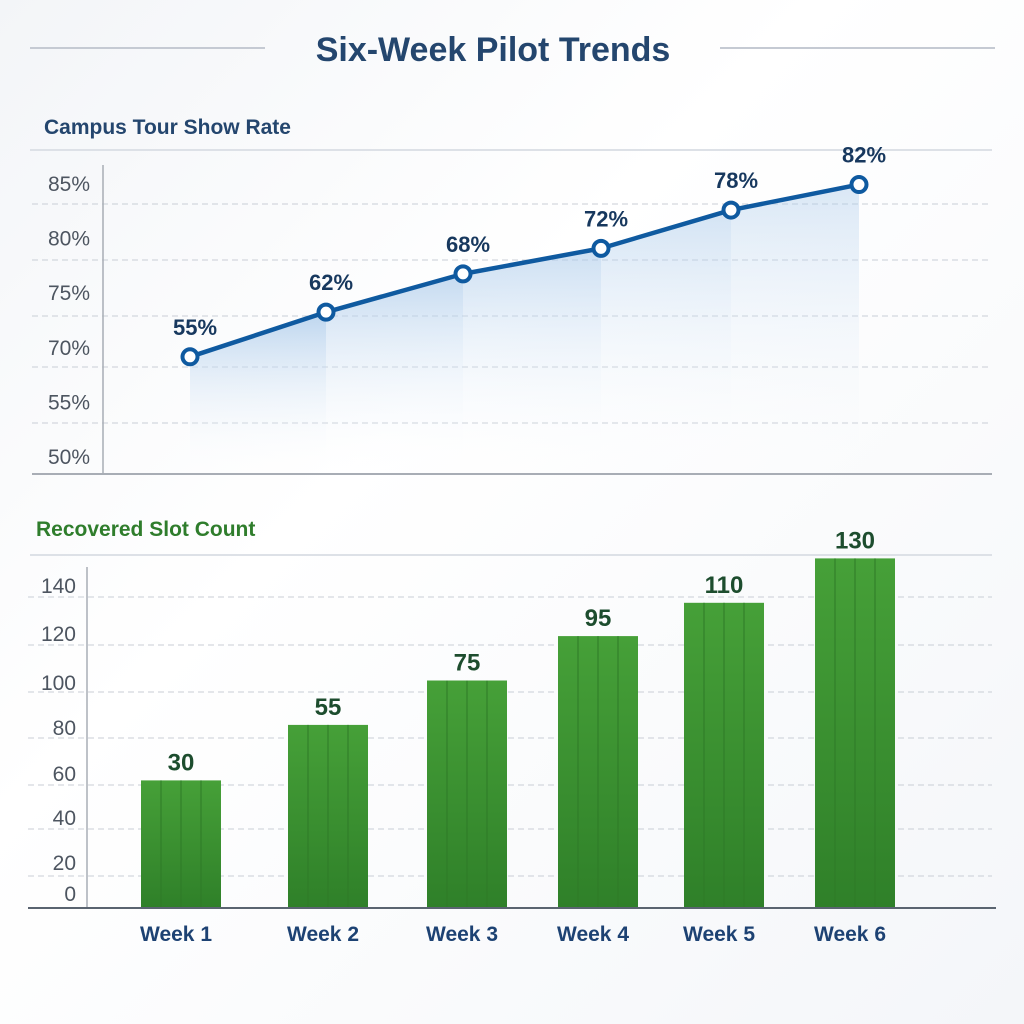 This screenshot has width=1024, height=1024. Describe the element at coordinates (864, 155) in the screenshot. I see `line-data-label: 82%` at that location.